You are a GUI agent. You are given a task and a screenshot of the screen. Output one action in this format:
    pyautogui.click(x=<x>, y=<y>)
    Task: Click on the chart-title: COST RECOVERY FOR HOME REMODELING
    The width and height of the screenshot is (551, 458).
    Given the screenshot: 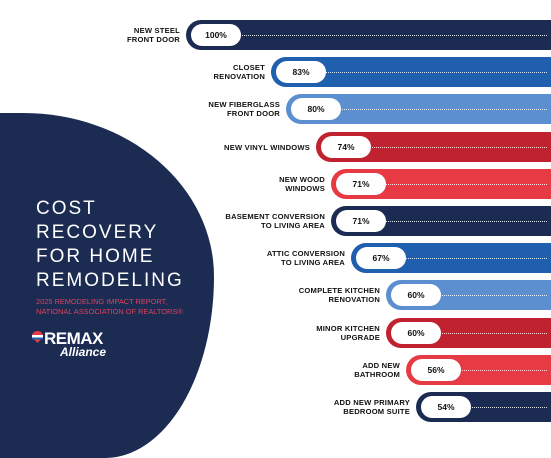 What is the action you would take?
    pyautogui.click(x=121, y=245)
    